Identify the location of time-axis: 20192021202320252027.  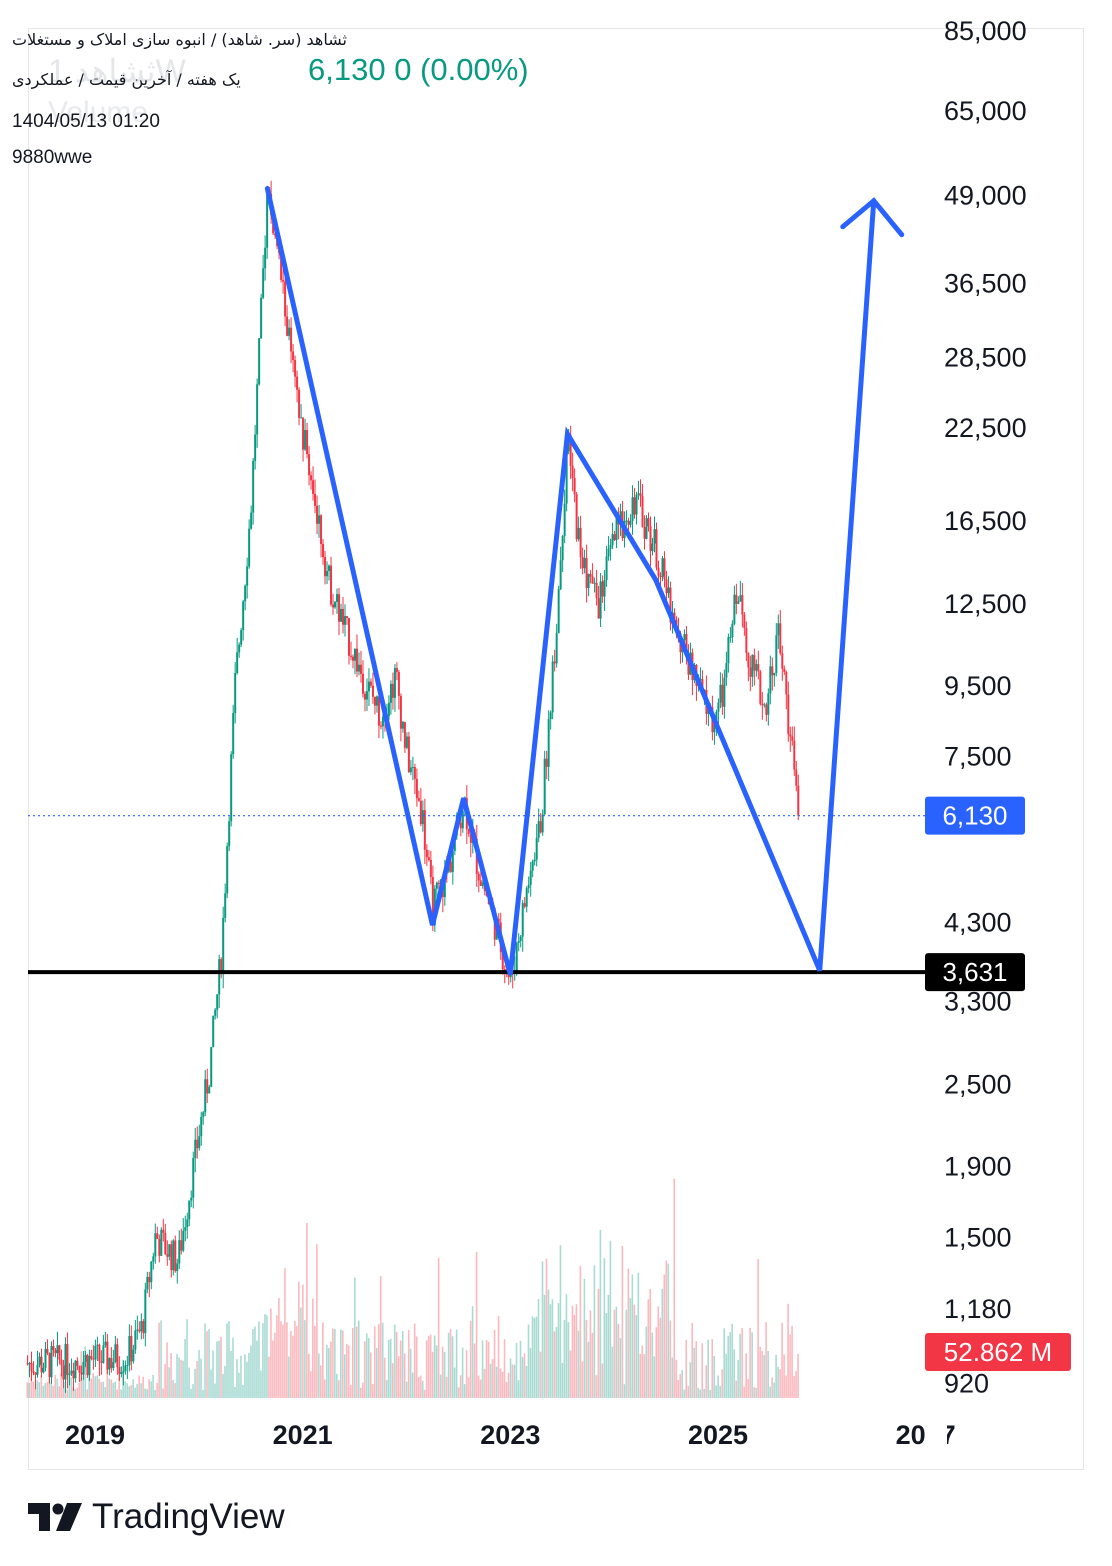
(510, 1435).